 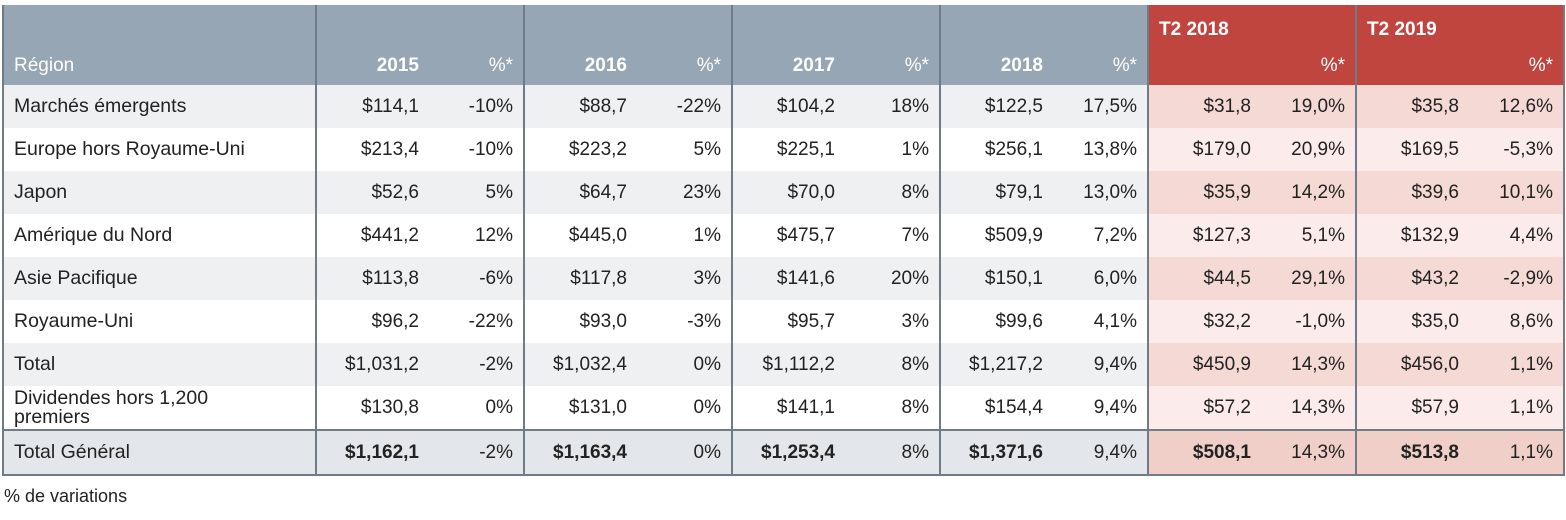 What do you see at coordinates (892, 106) in the screenshot?
I see `pct-cell-2017: 18%` at bounding box center [892, 106].